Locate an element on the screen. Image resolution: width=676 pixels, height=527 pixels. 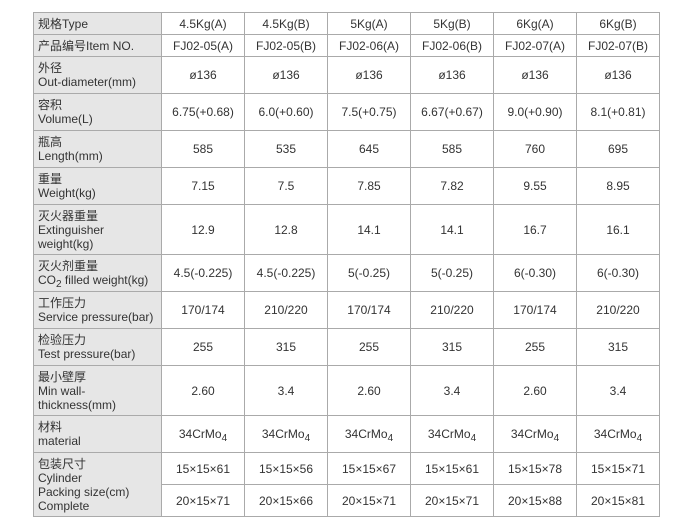
table-row: 重量 Weight(kg) 7.15 7.5 7.85 7.82 9.55 8.95 is located at coordinates (346, 186).